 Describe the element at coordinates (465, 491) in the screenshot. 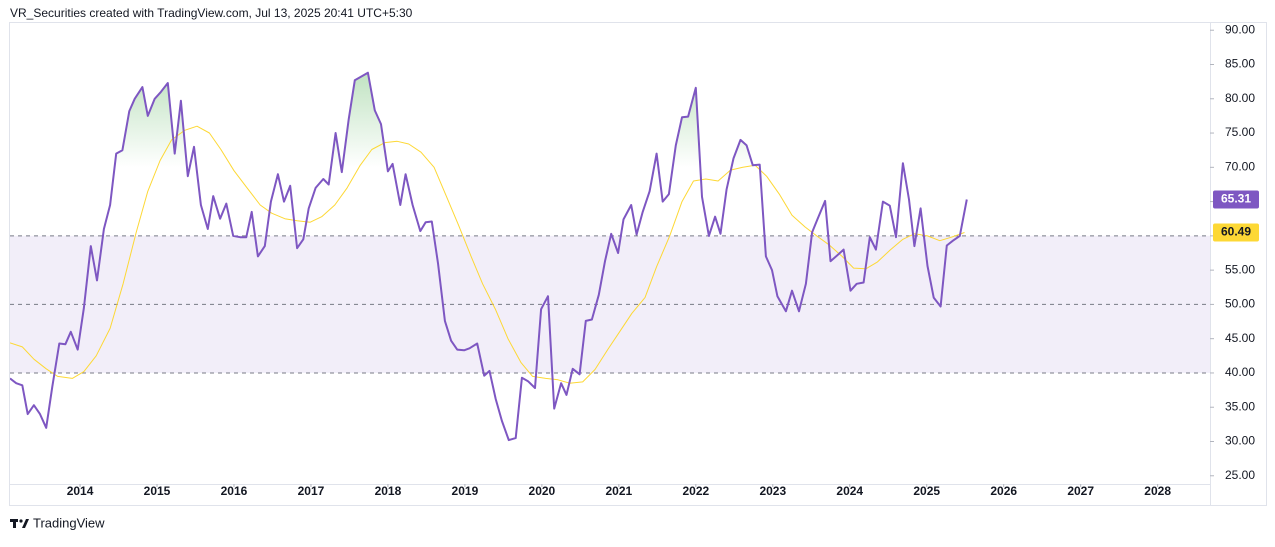

I see `x-tick-label: 2019` at that location.